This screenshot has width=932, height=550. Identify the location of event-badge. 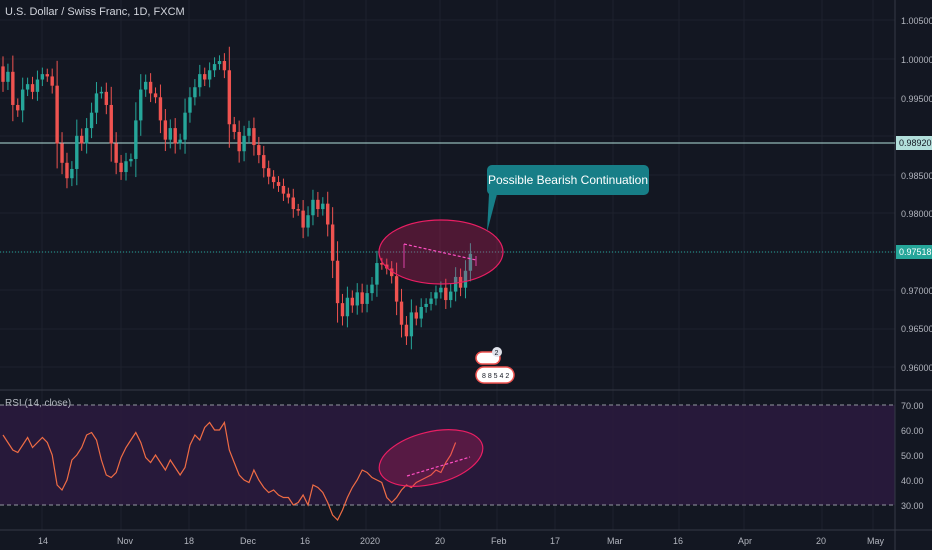
(495, 375).